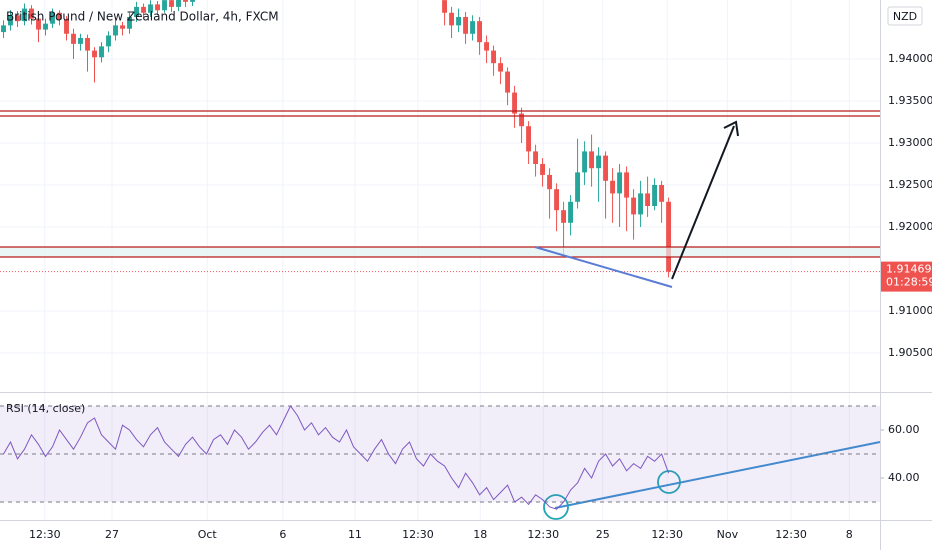 The image size is (932, 550). What do you see at coordinates (909, 282) in the screenshot?
I see `countdown: 01:28:59` at bounding box center [909, 282].